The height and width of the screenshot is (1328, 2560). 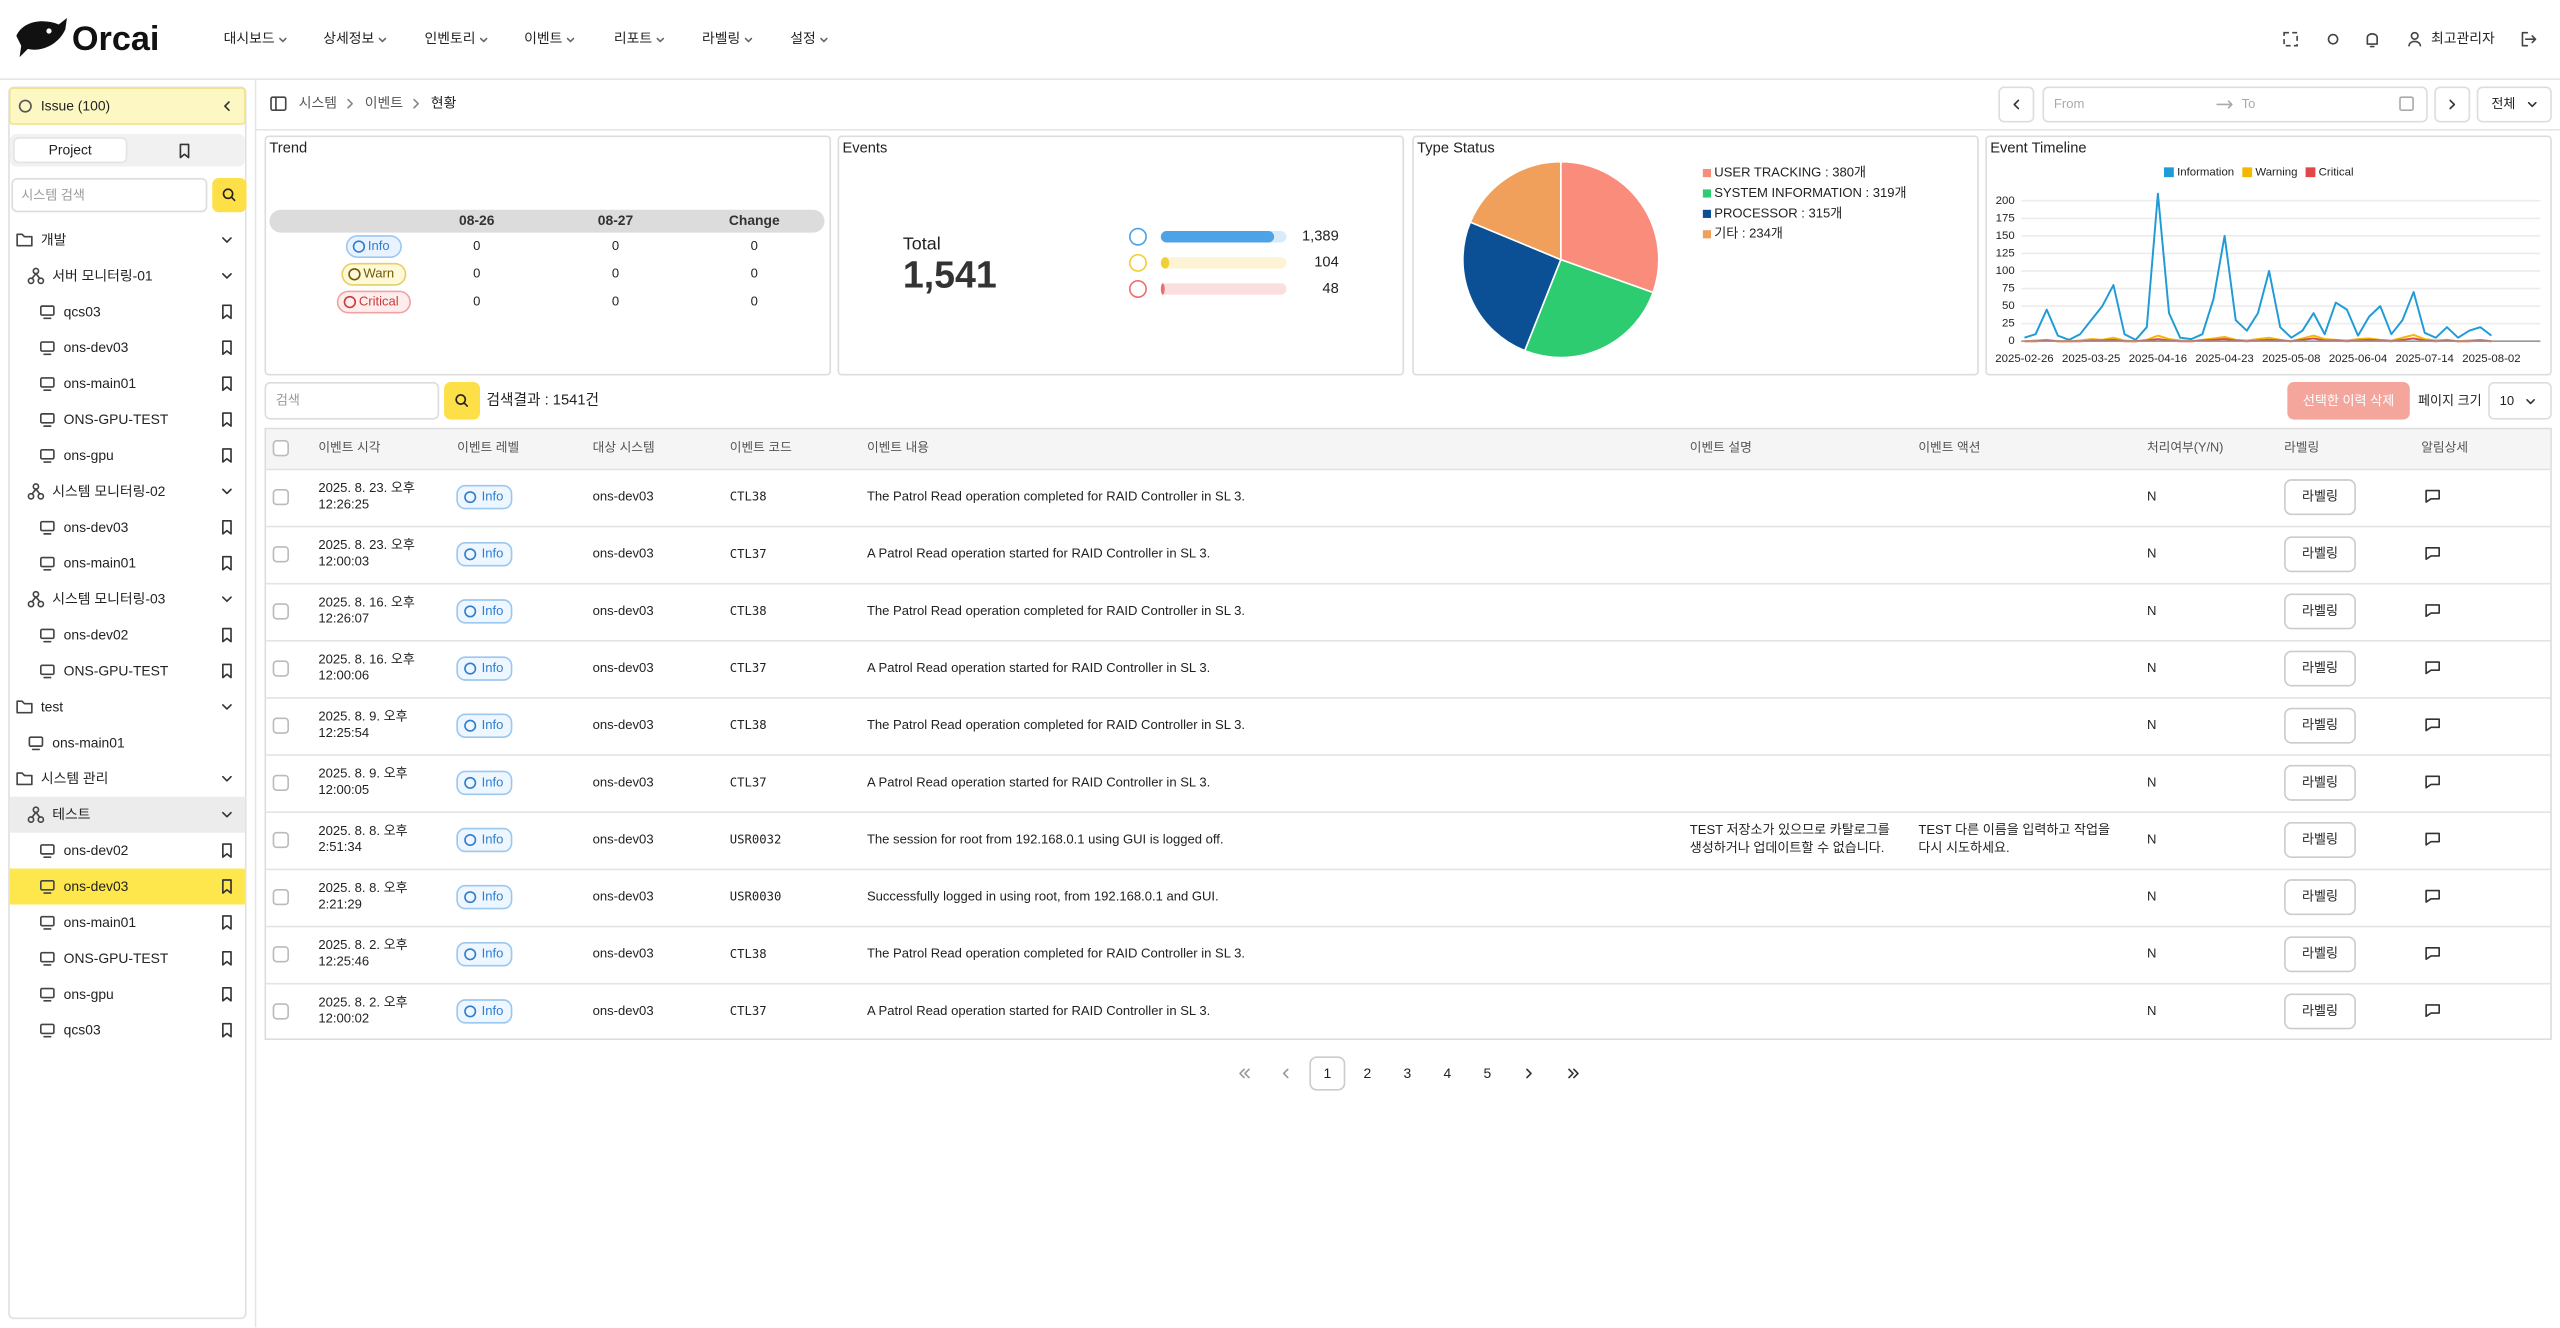 What do you see at coordinates (1487, 1073) in the screenshot?
I see `page-number: 5` at bounding box center [1487, 1073].